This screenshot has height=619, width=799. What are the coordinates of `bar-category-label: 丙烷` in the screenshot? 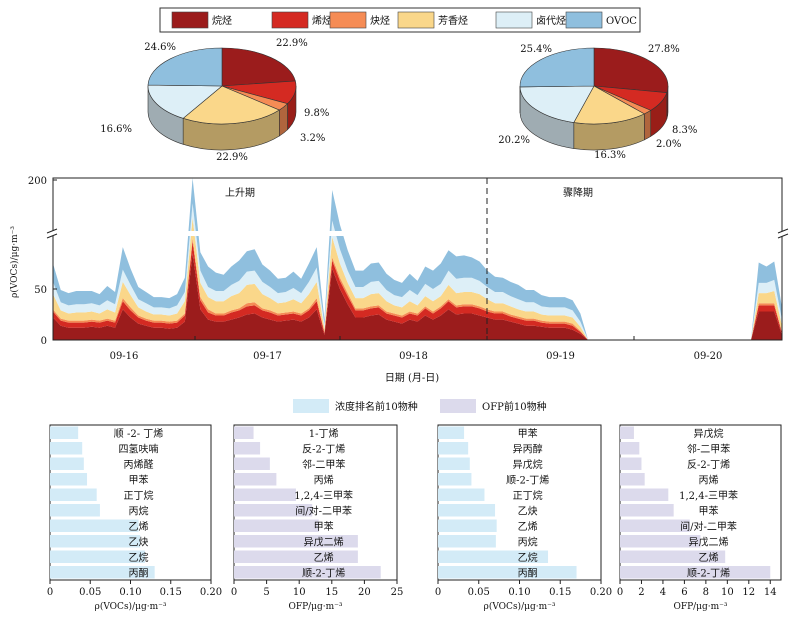 It's located at (528, 541).